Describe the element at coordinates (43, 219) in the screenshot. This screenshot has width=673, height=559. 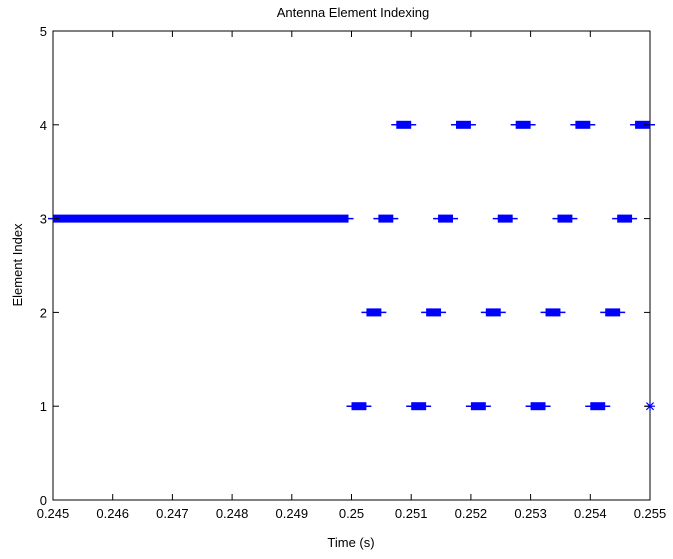
I see `y-tick-label: 3` at that location.